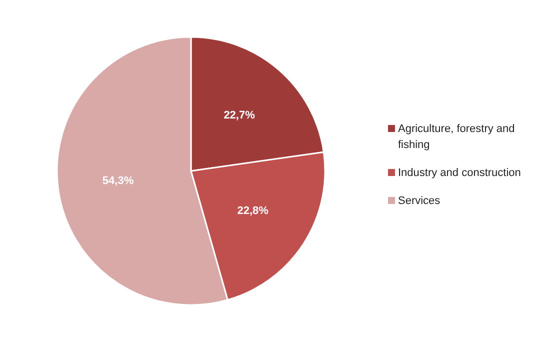  I want to click on legend-label: Industry and construction, so click(459, 172).